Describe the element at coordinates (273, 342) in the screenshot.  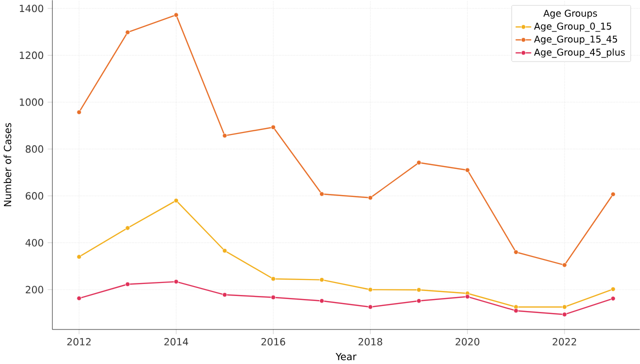
I see `x-tick-label: 2016` at that location.